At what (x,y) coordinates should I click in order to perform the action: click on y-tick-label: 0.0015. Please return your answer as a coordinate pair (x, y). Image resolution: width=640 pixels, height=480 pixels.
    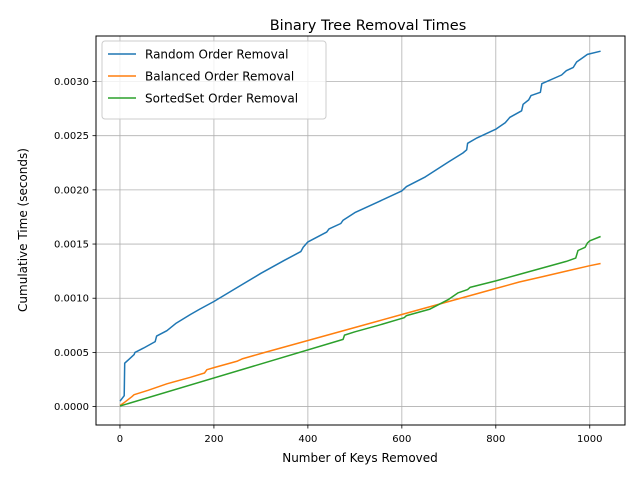
    Looking at the image, I should click on (71, 245).